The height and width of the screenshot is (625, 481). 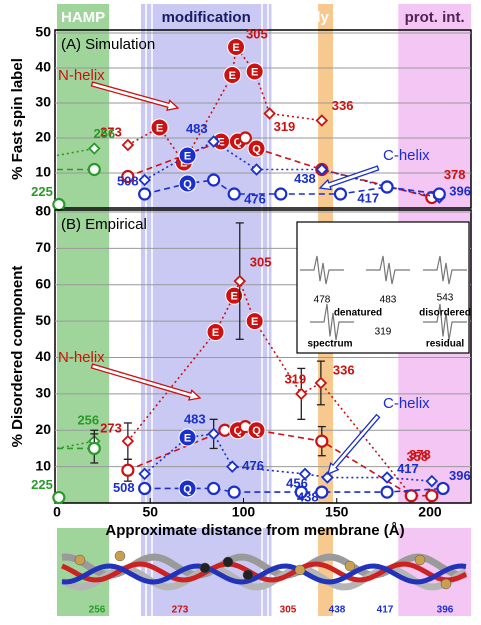 What do you see at coordinates (264, 574) in the screenshot?
I see `helix-blue` at bounding box center [264, 574].